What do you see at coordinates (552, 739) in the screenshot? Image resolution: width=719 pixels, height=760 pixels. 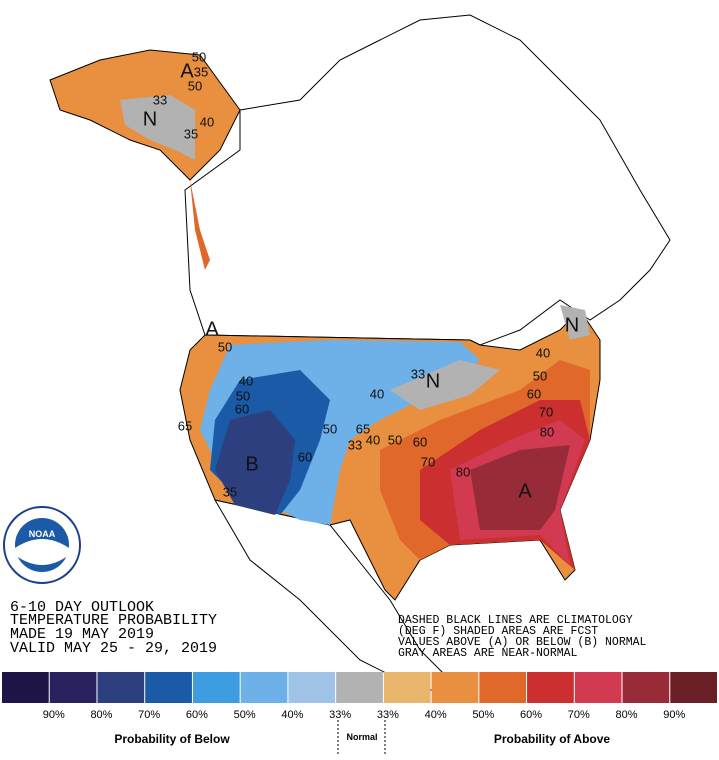 I see `legend-title: Probability of Above` at bounding box center [552, 739].